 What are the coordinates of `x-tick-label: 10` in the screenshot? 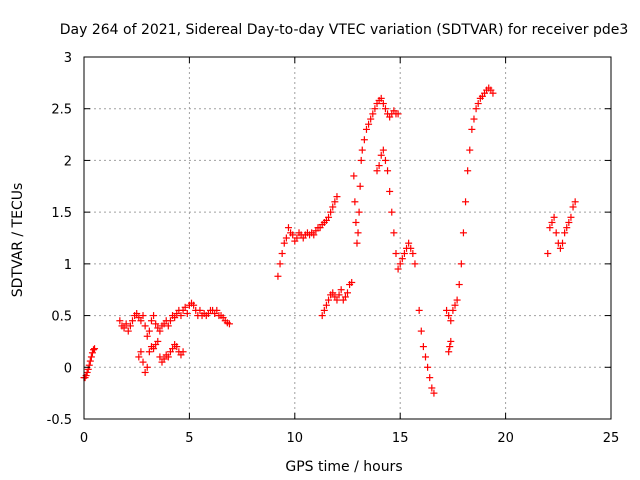 It's located at (295, 438).